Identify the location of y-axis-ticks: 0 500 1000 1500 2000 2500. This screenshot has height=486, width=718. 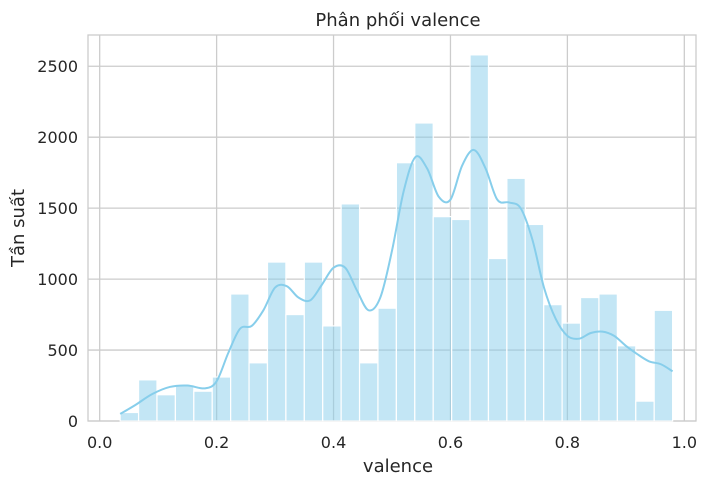
(57, 244).